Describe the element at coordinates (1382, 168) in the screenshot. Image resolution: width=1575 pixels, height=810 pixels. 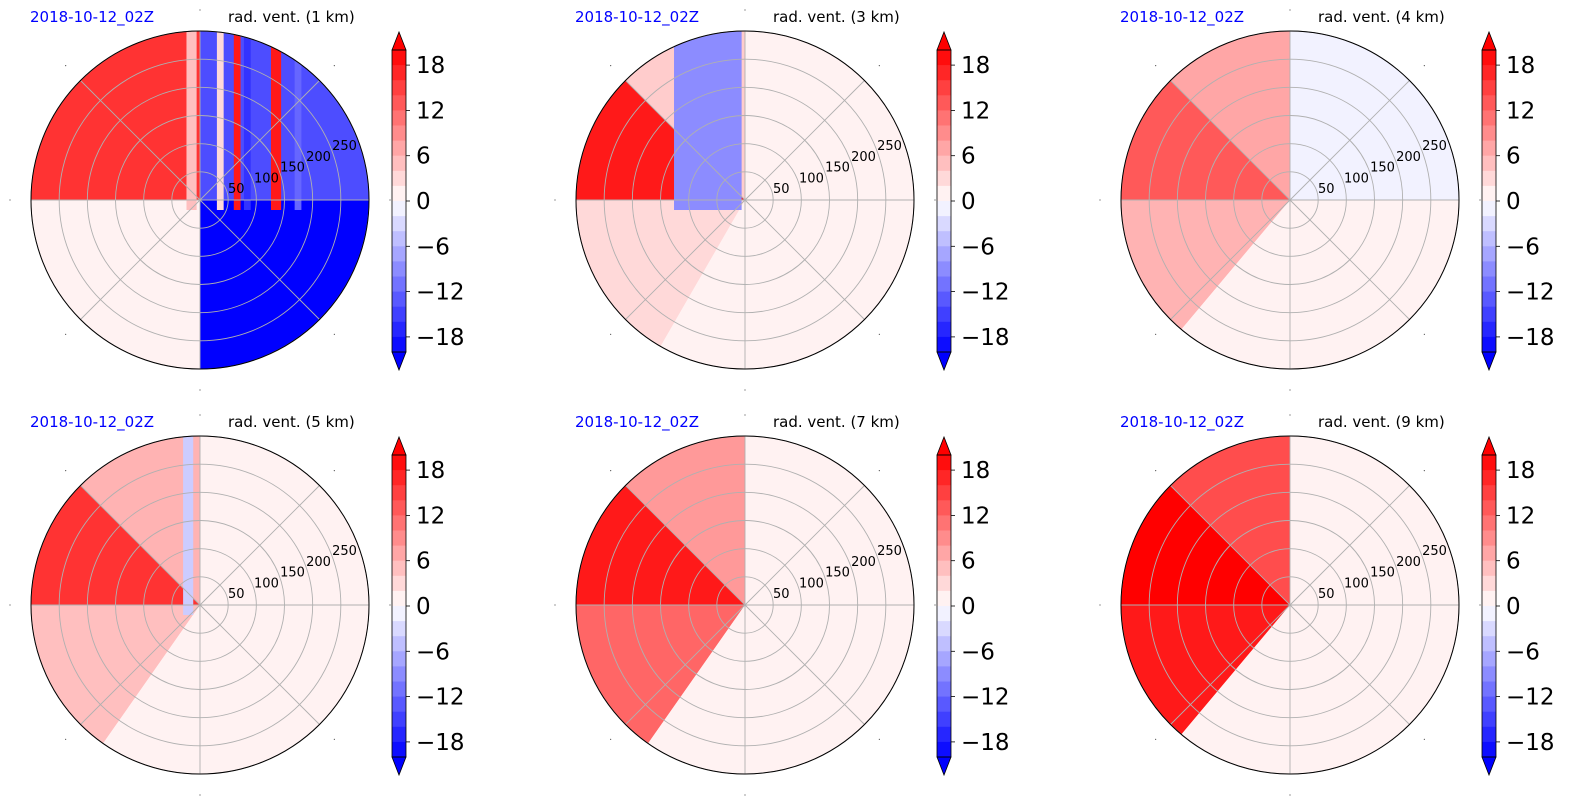
I see `radial-tick-label: 150` at that location.